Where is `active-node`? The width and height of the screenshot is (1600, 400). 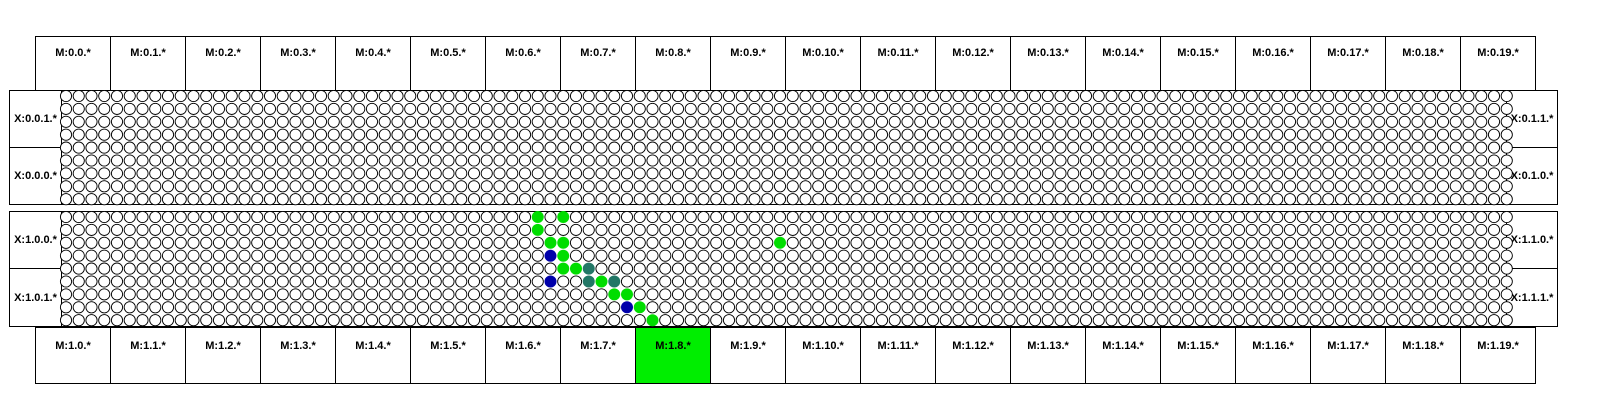
active-node is located at coordinates (563, 217).